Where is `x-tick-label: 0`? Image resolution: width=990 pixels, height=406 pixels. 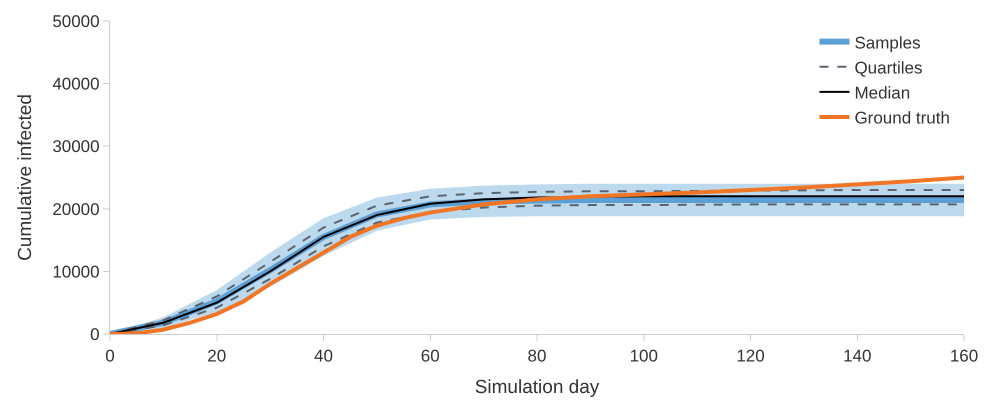
x-tick-label: 0 is located at coordinates (110, 356).